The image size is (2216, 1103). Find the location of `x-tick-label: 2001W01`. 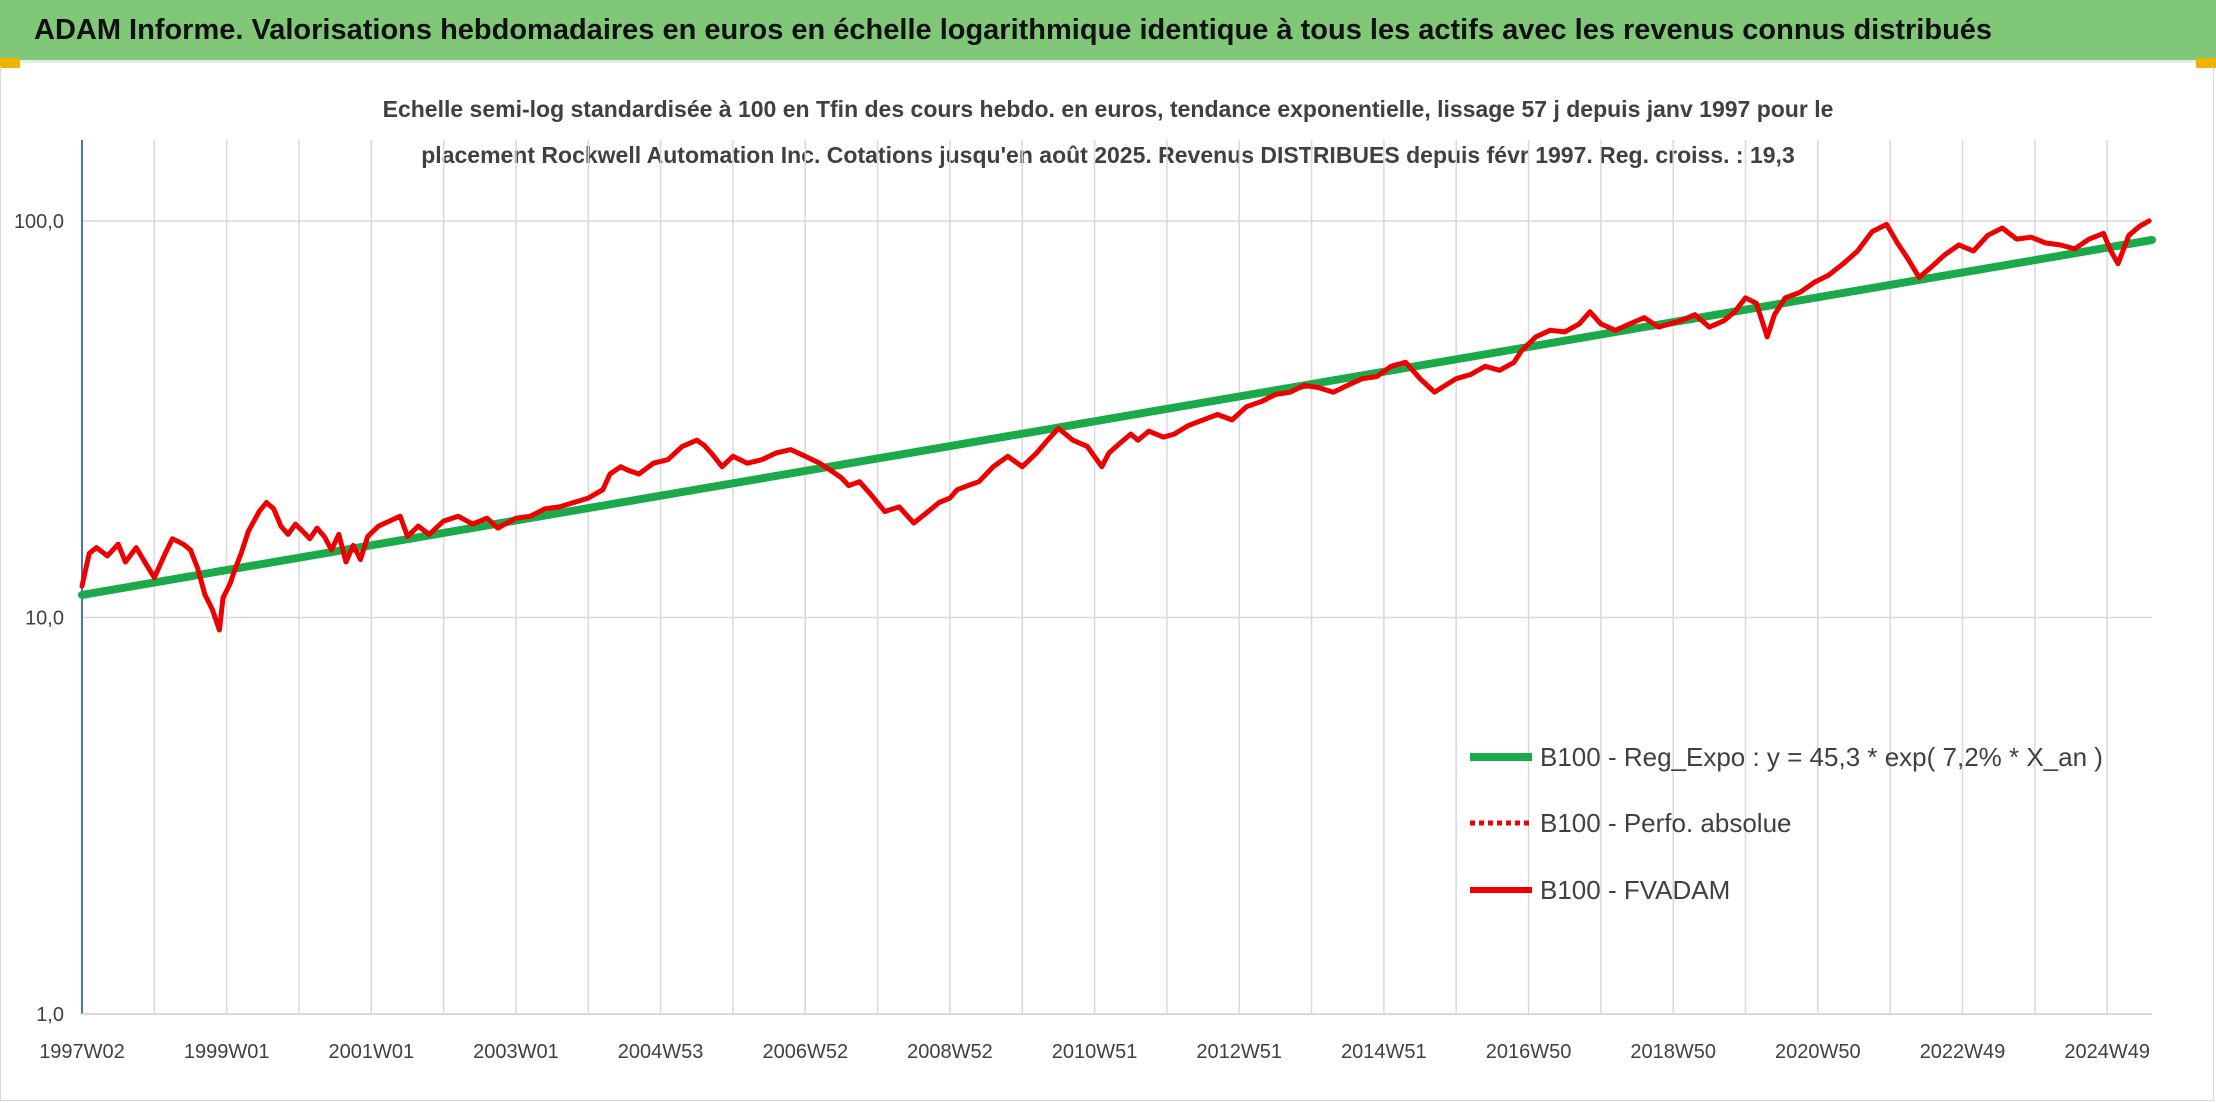

x-tick-label: 2001W01 is located at coordinates (371, 1052).